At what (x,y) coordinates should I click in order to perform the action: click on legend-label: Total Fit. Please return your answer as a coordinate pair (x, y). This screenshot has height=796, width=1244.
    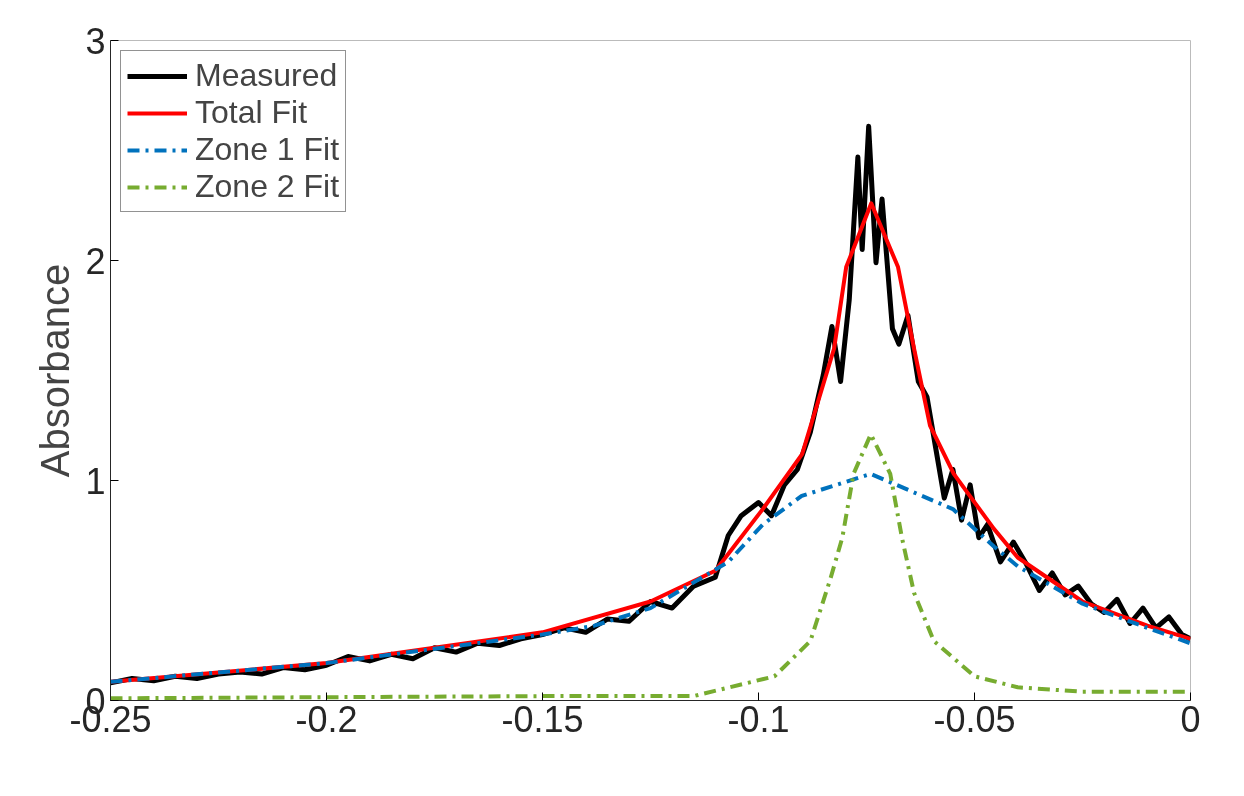
    Looking at the image, I should click on (251, 112).